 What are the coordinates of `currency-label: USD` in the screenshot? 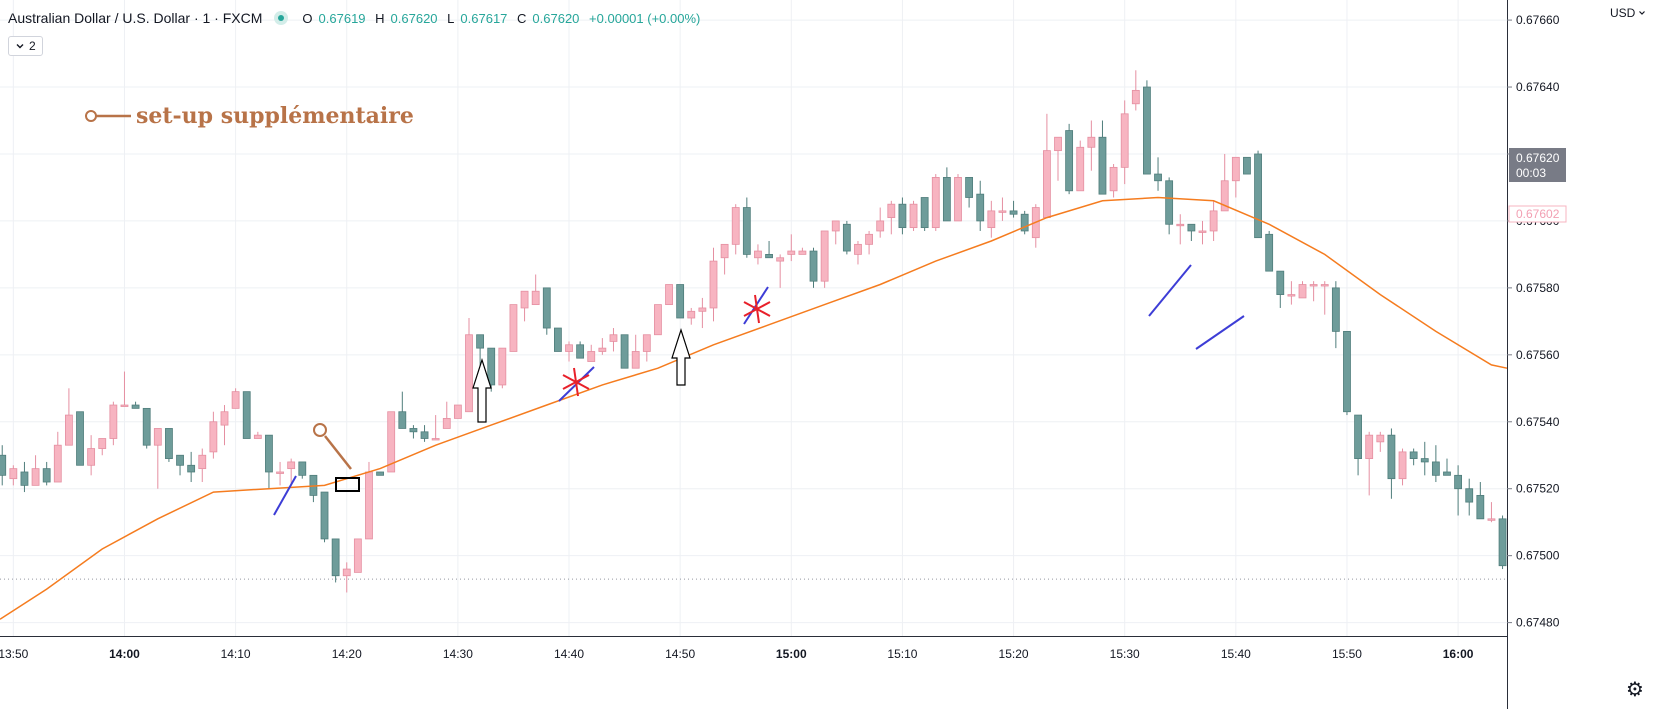 It's located at (1623, 13).